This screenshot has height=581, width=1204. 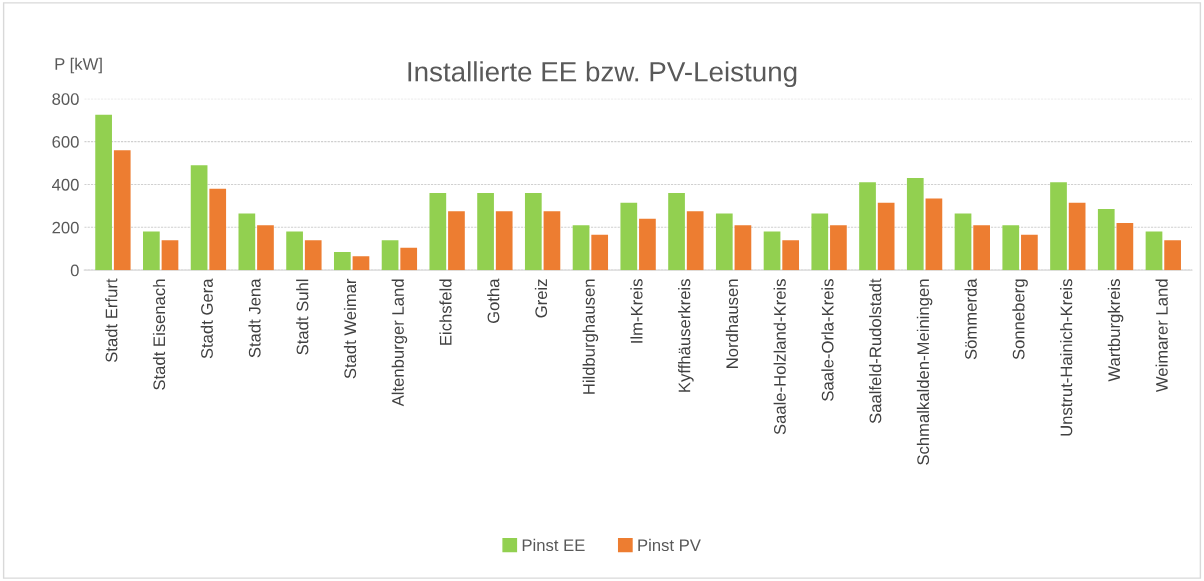 I want to click on y-axis-title: P [kW], so click(x=78, y=65).